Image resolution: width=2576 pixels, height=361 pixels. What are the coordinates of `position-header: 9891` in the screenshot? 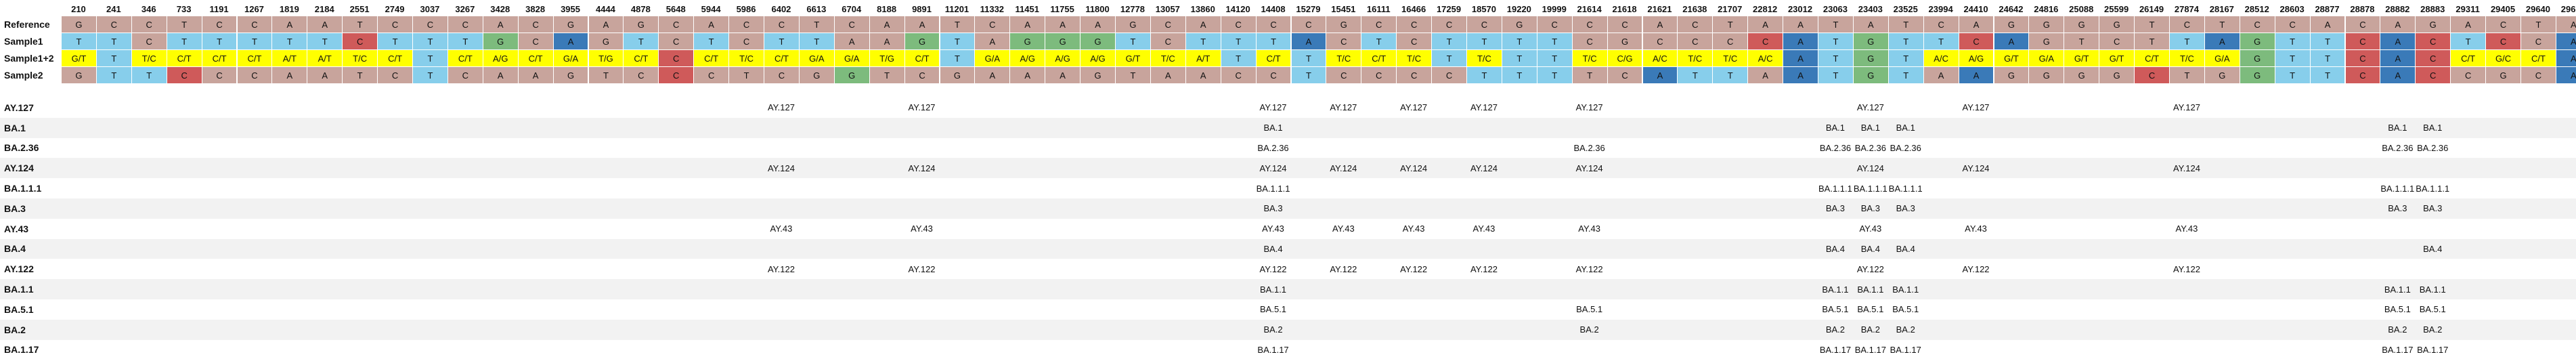 It's located at (922, 8).